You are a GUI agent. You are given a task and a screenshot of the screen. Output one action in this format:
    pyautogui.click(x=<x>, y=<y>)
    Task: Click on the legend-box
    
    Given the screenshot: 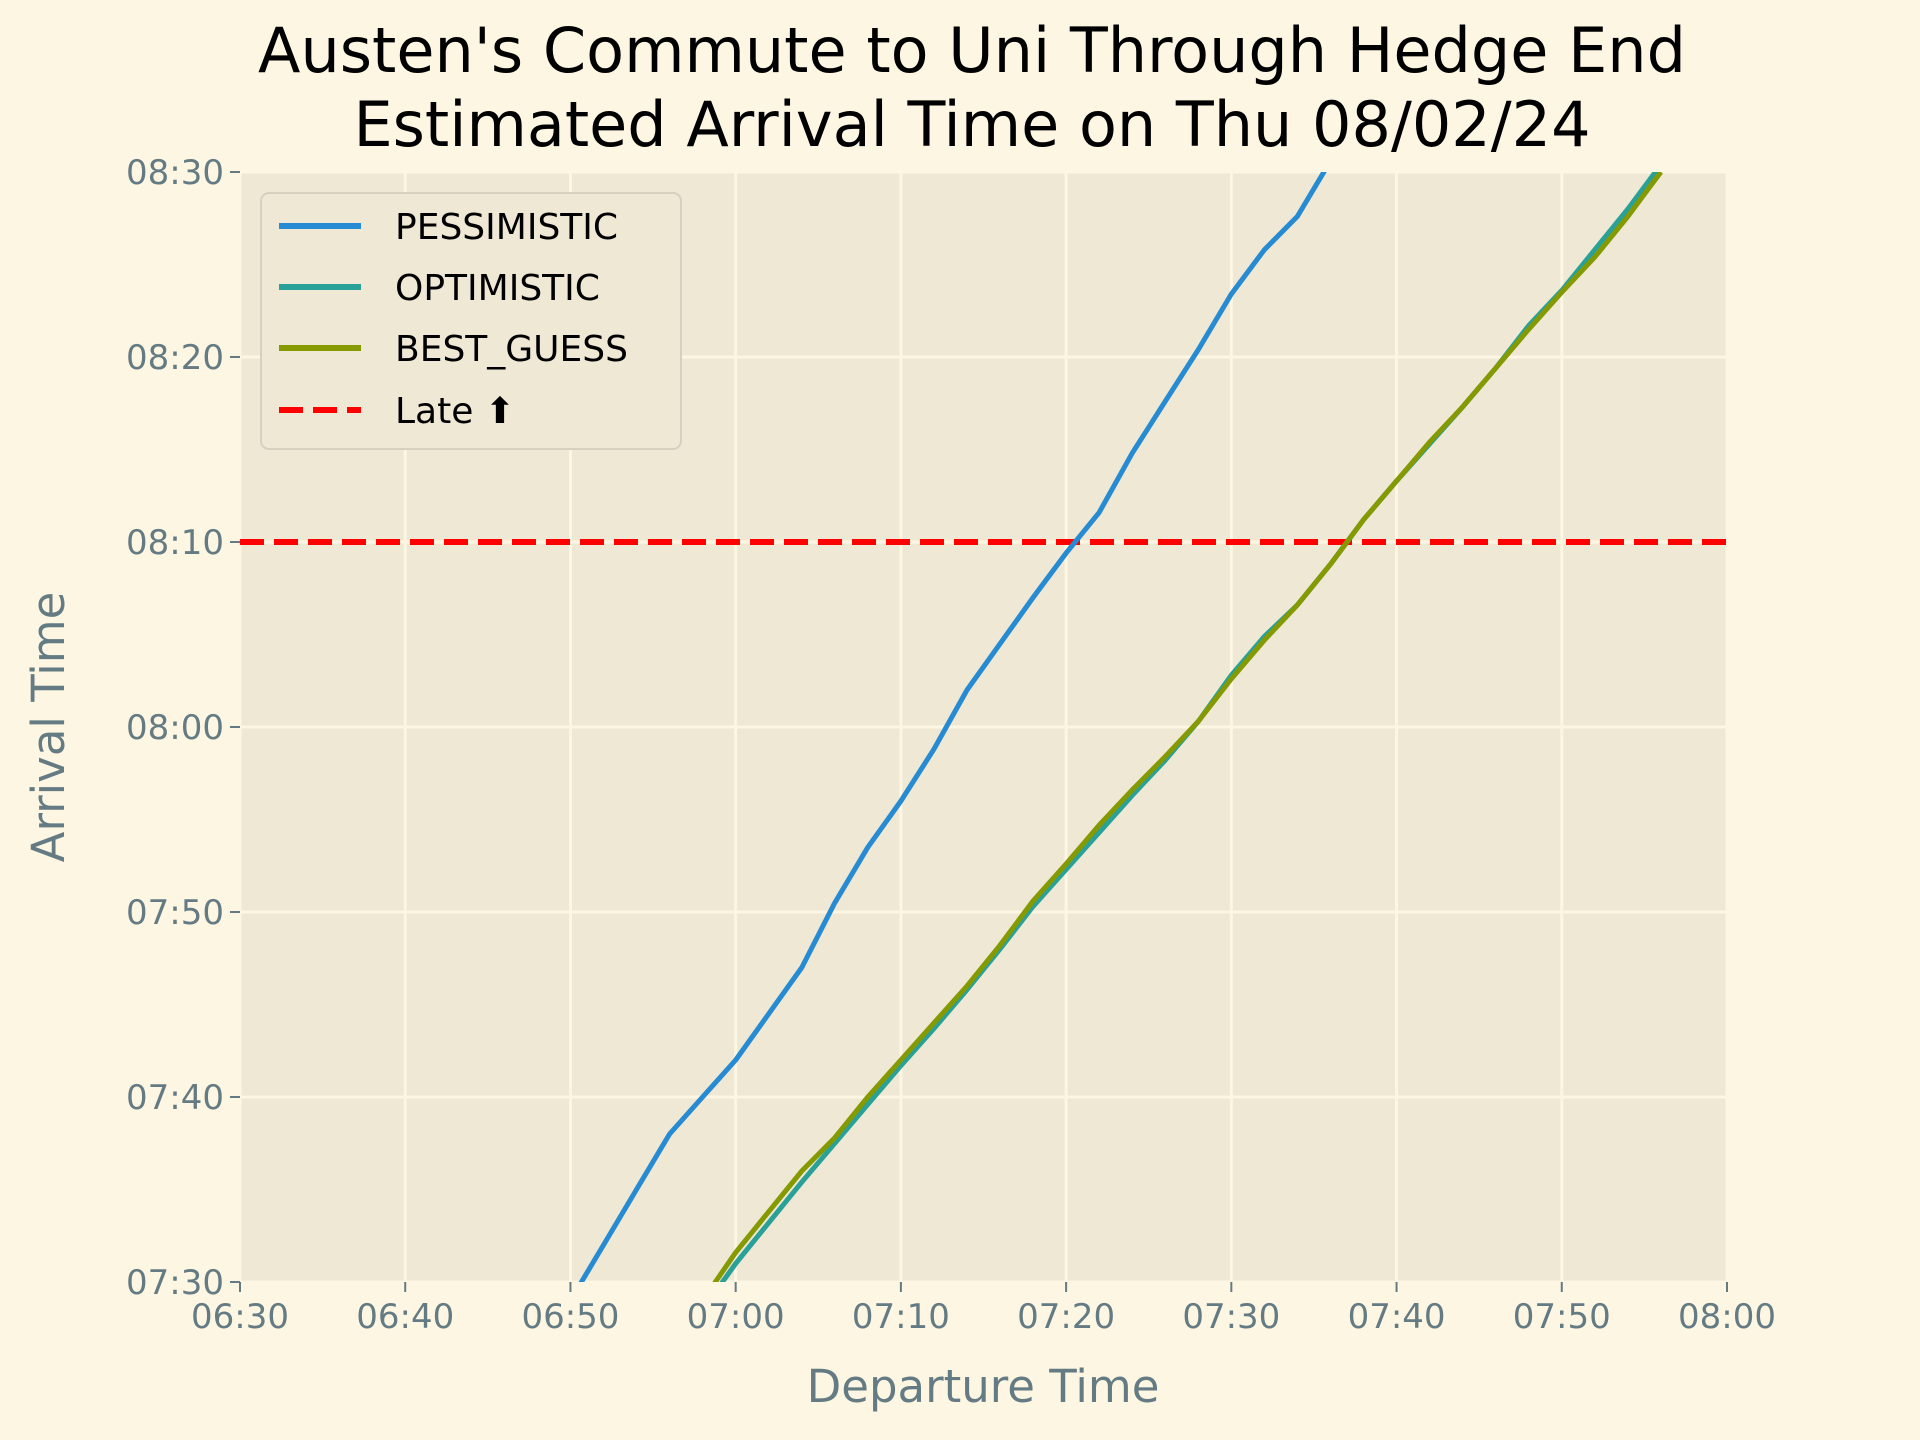 What is the action you would take?
    pyautogui.click(x=471, y=321)
    